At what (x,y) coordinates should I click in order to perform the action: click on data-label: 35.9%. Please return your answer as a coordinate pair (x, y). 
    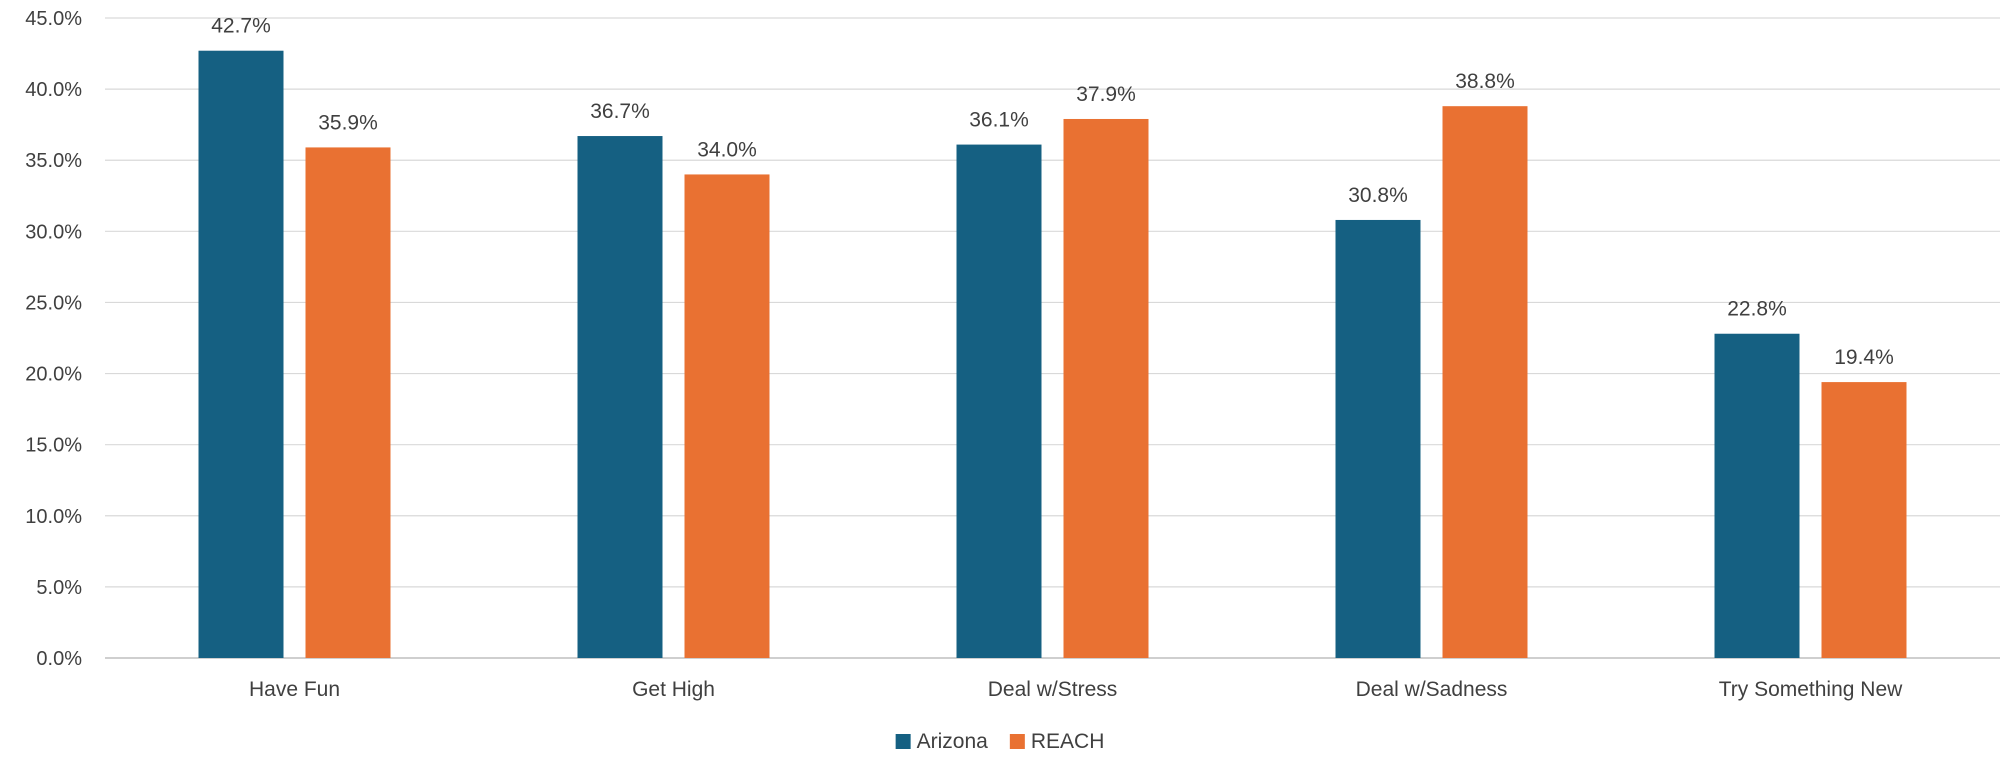
    Looking at the image, I should click on (348, 122).